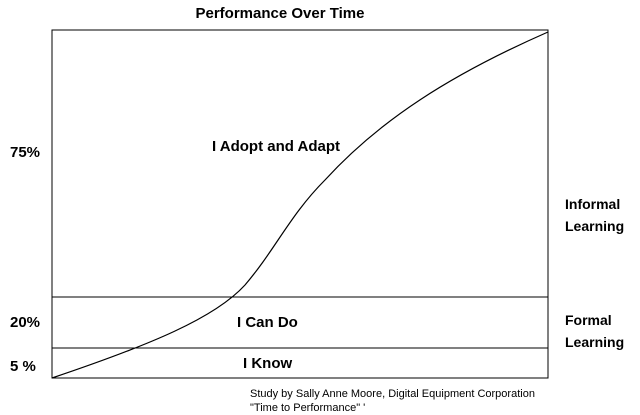 This screenshot has height=415, width=640. What do you see at coordinates (267, 322) in the screenshot?
I see `zone-label-can-do: I Can Do` at bounding box center [267, 322].